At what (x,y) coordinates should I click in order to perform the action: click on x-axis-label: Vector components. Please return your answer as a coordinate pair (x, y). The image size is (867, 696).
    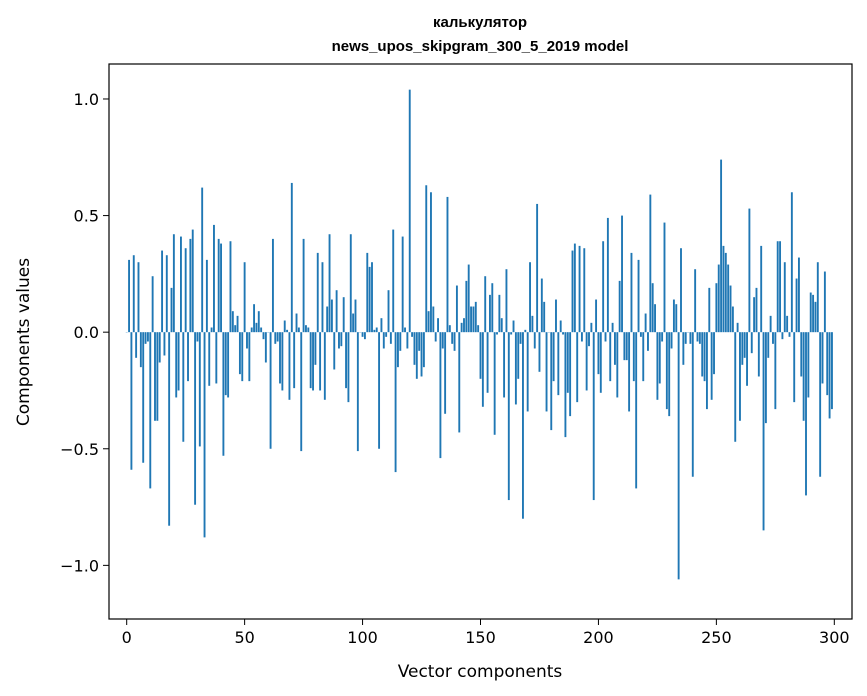
    Looking at the image, I should click on (480, 672).